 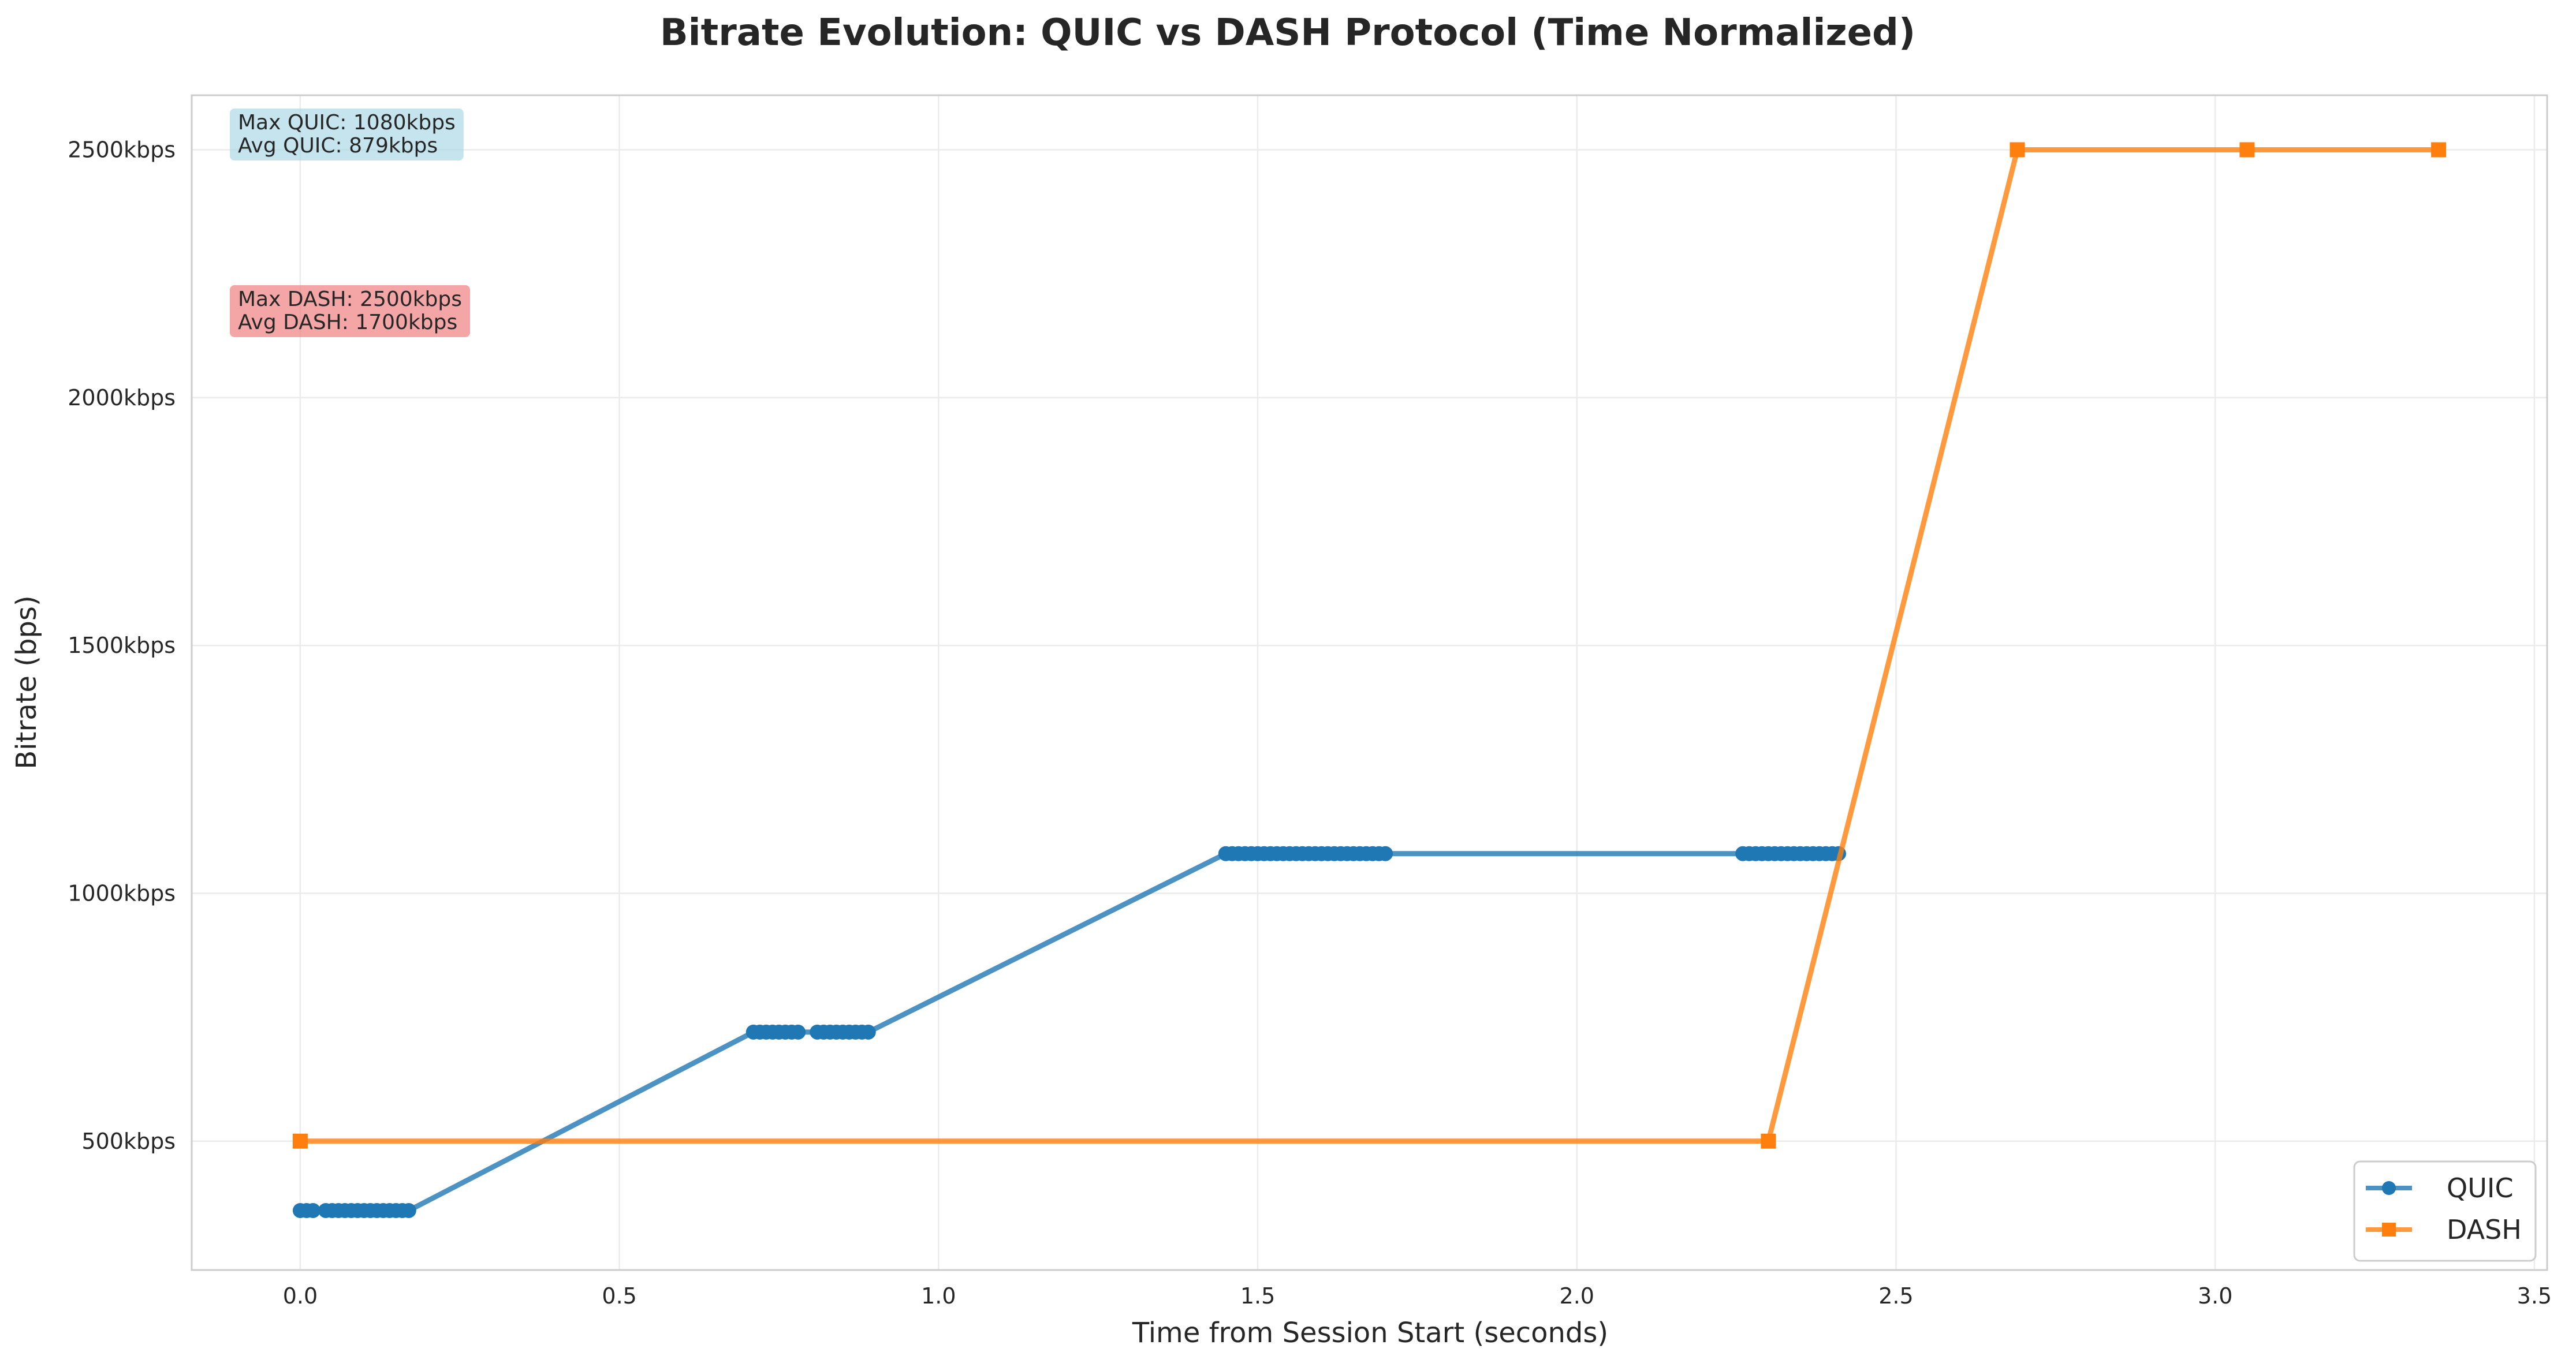 I want to click on annotation-text: Avg DASH: 1700kbps, so click(x=347, y=322).